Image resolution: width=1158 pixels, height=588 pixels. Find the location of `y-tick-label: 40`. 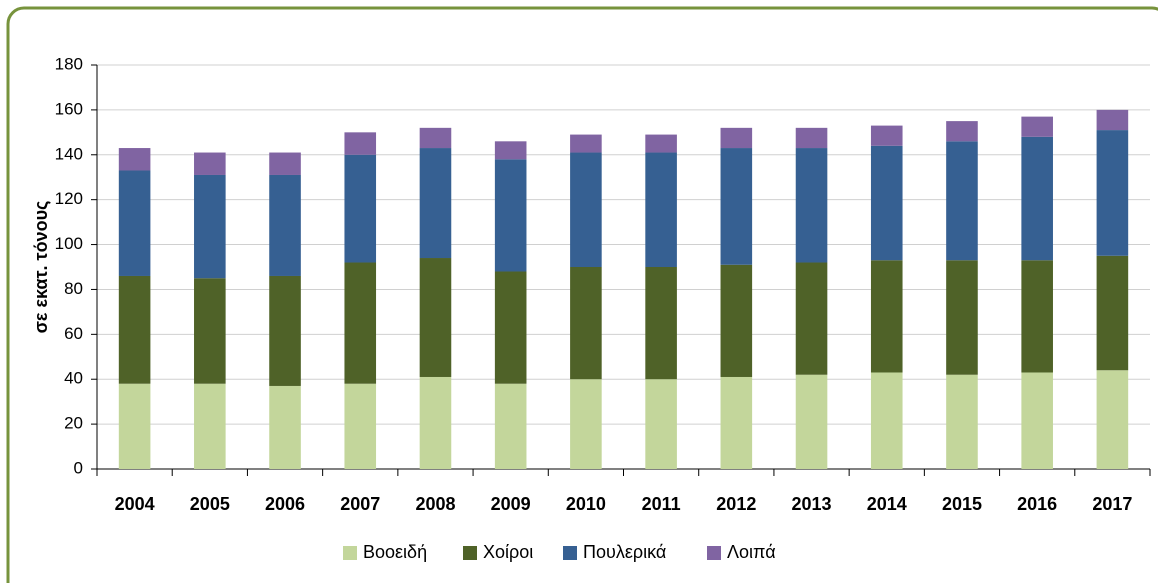

y-tick-label: 40 is located at coordinates (73, 378).